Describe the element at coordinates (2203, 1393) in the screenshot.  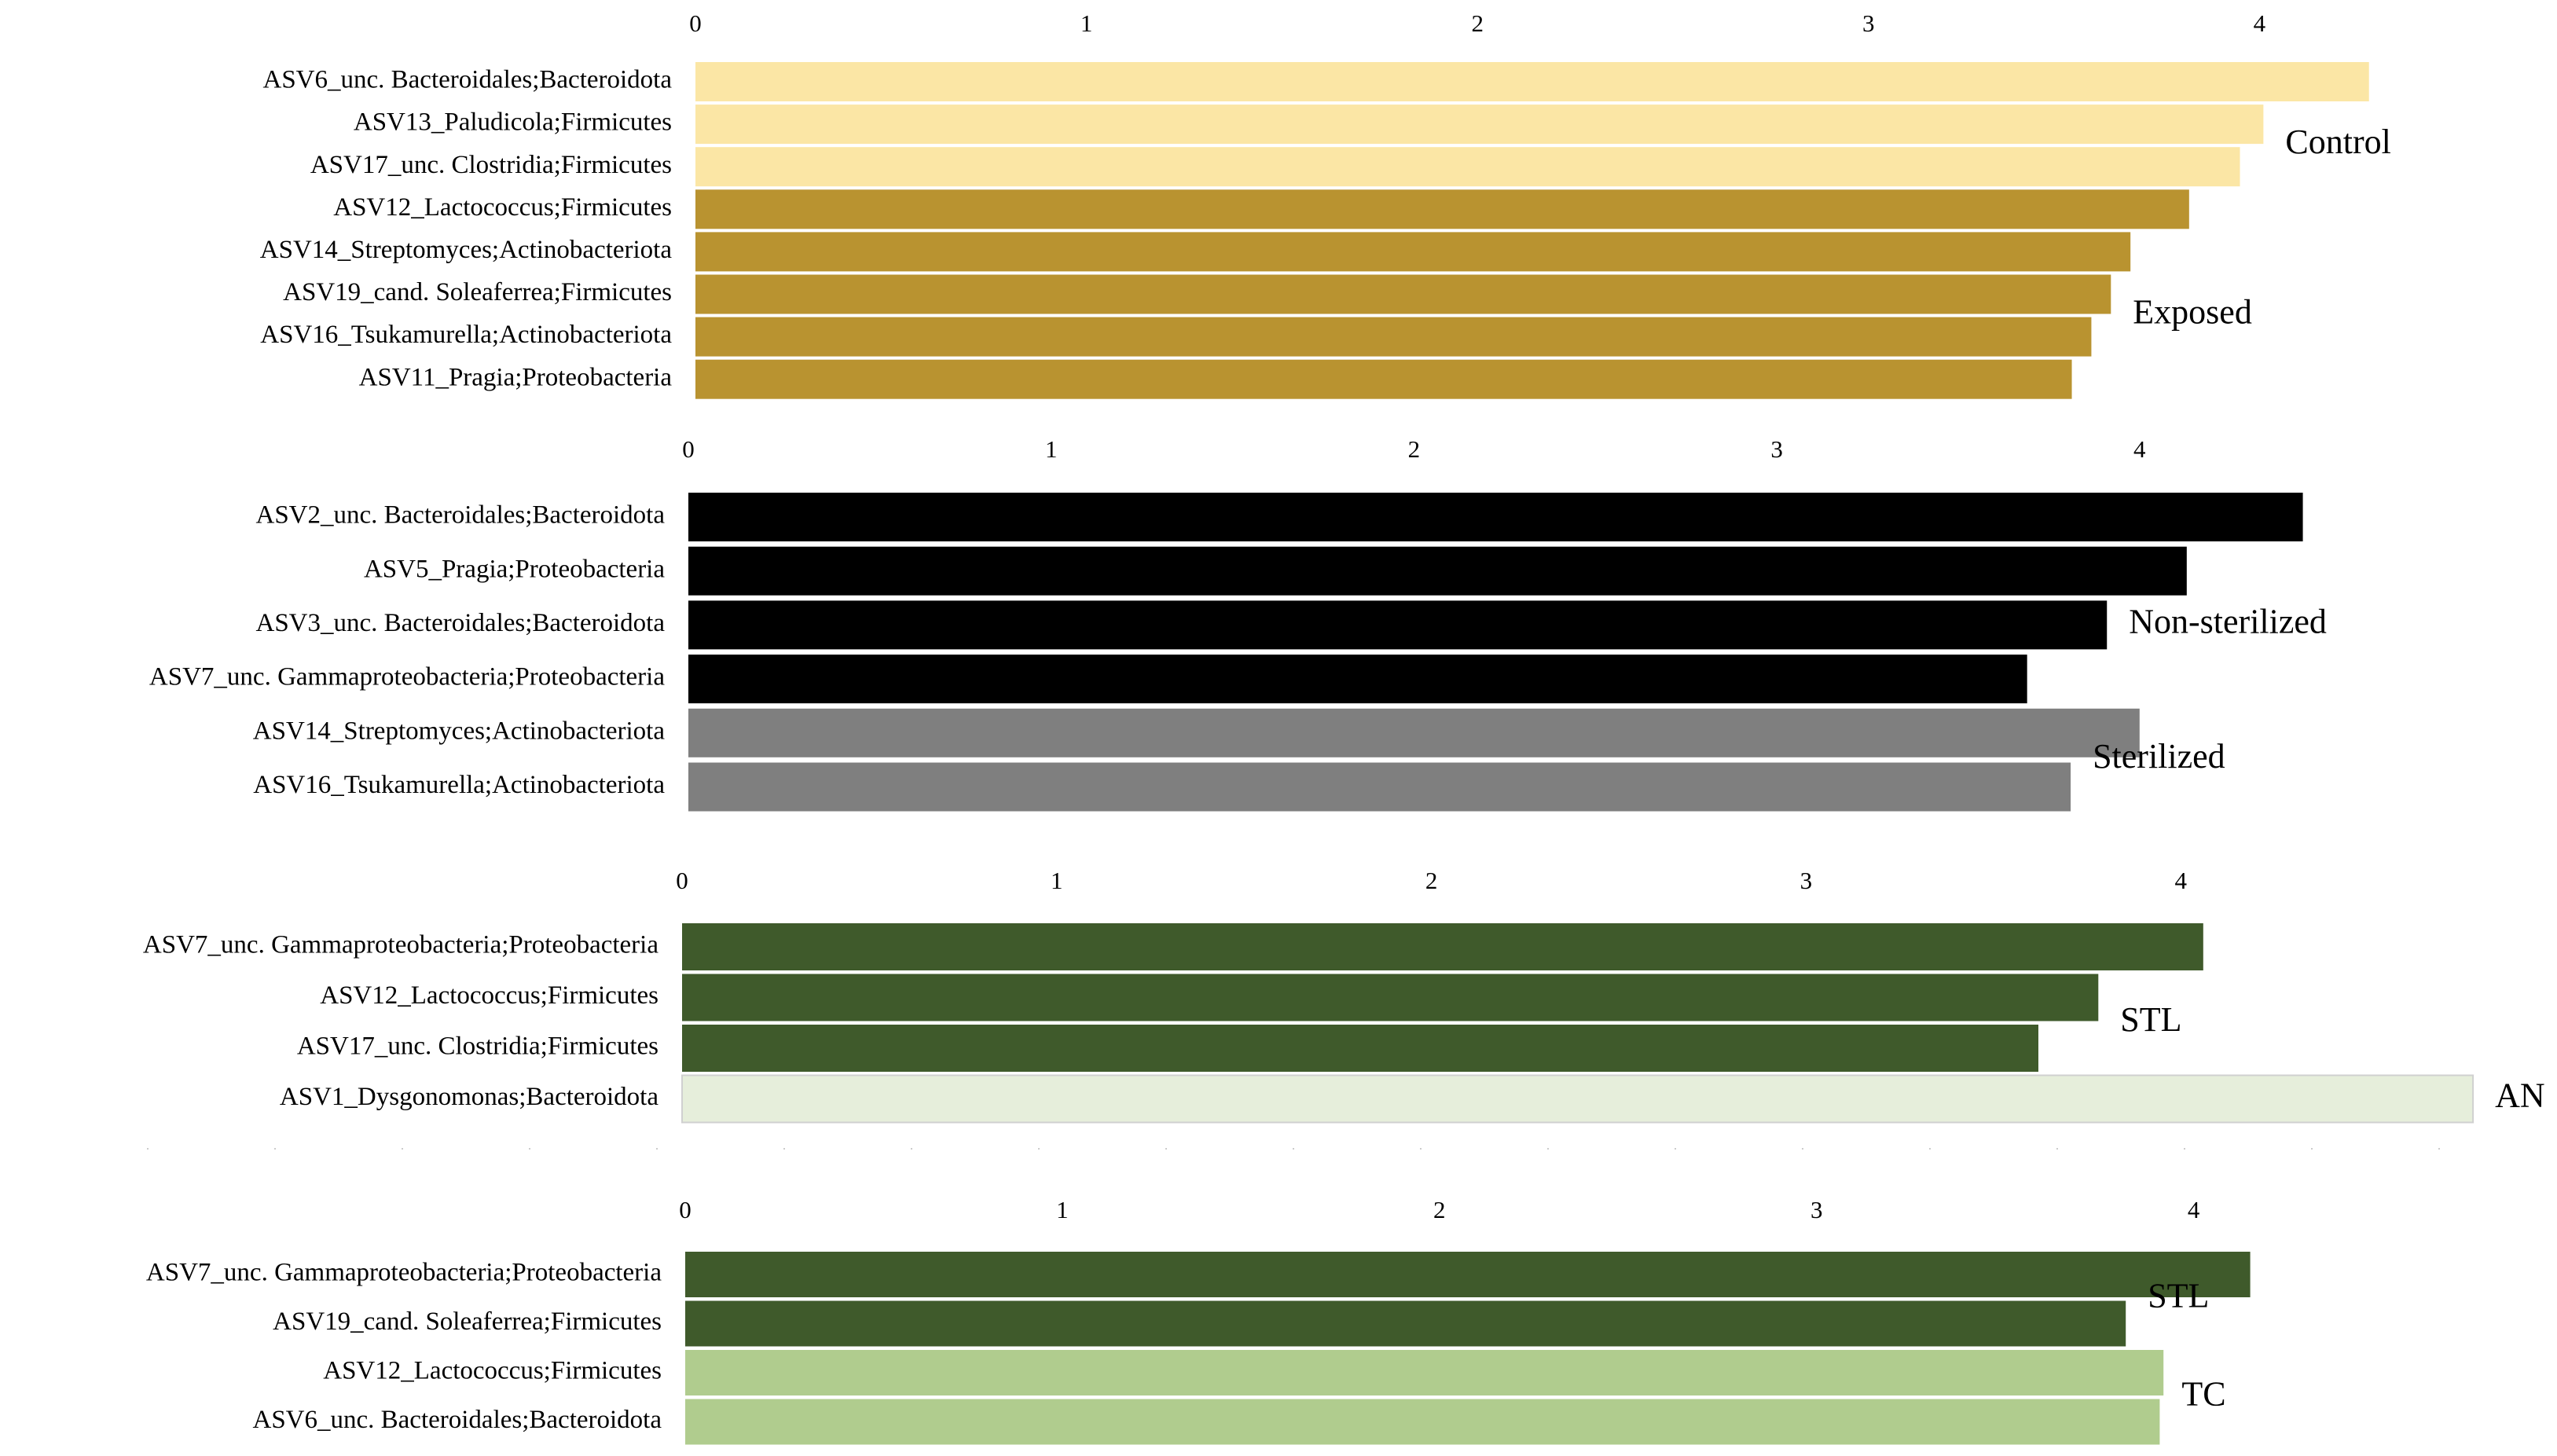
I see `group-label: TC` at that location.